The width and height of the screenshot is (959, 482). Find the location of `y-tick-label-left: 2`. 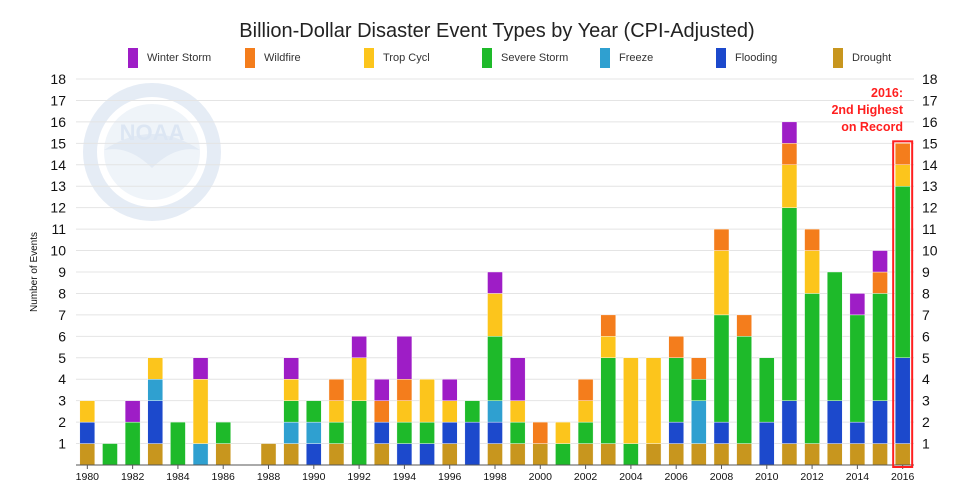

y-tick-label-left: 2 is located at coordinates (62, 422).